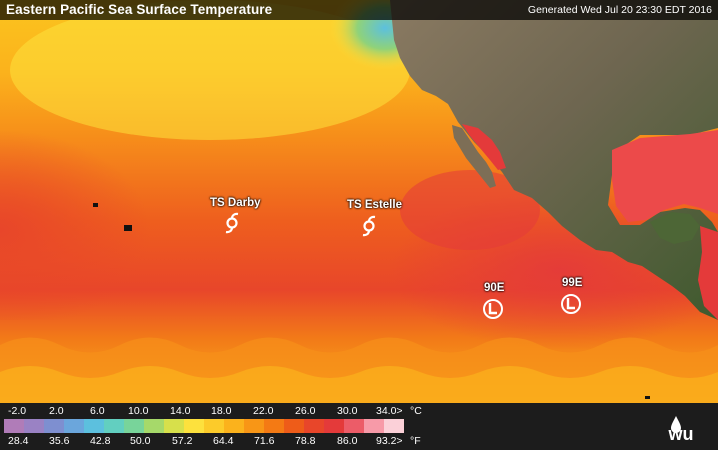  I want to click on celsius-tick: 6.0, so click(97, 411).